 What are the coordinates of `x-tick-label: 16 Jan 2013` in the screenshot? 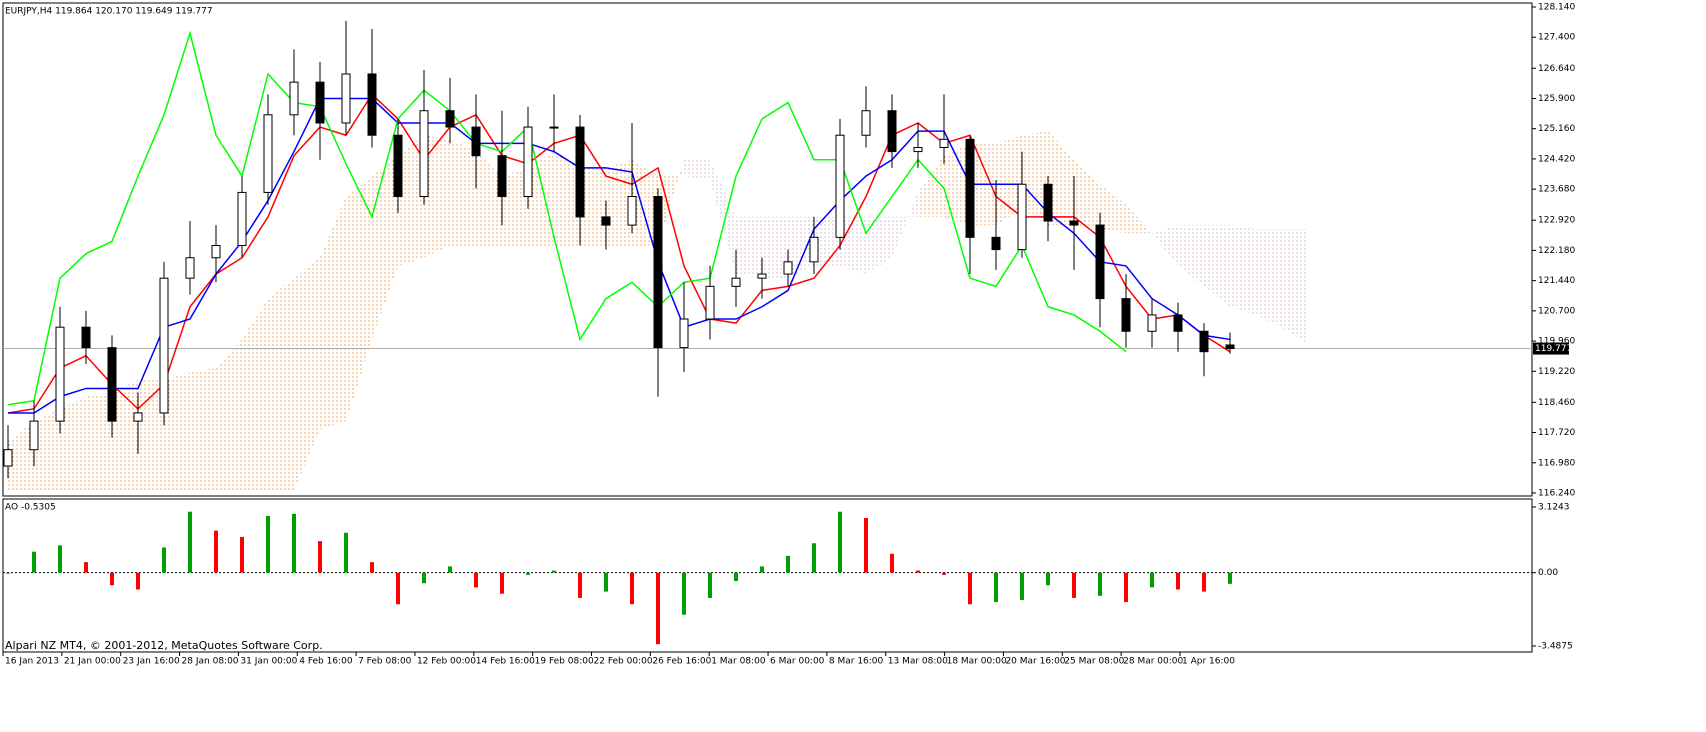 It's located at (32, 662).